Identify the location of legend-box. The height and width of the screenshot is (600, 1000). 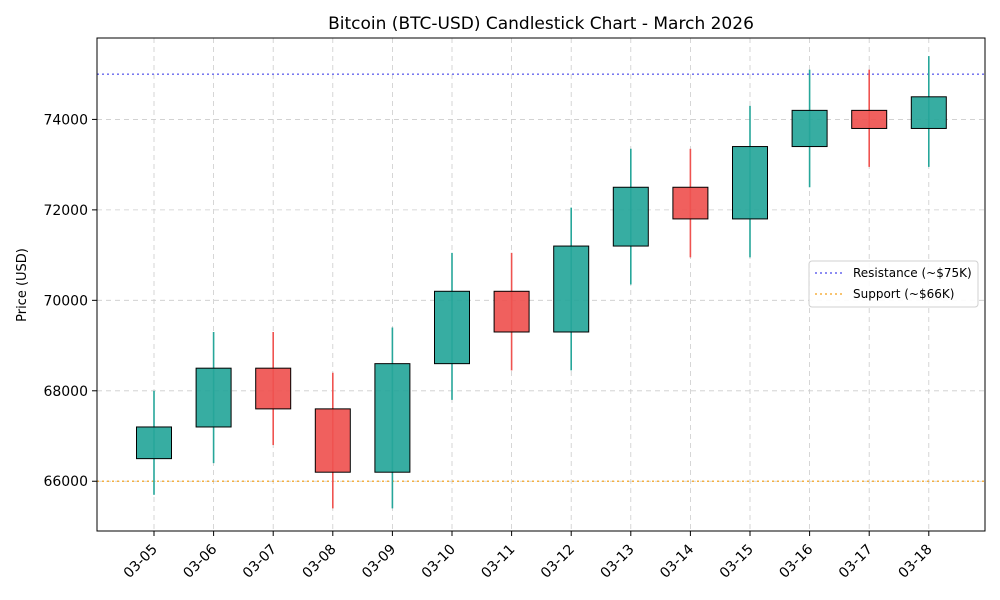
(893, 284).